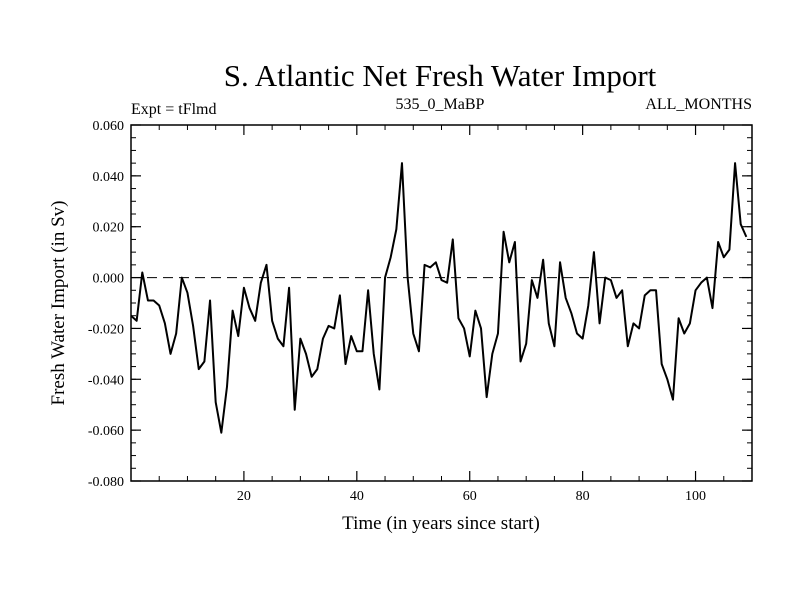 The height and width of the screenshot is (600, 800). What do you see at coordinates (441, 523) in the screenshot?
I see `x-axis-label: Time (in years since start)` at bounding box center [441, 523].